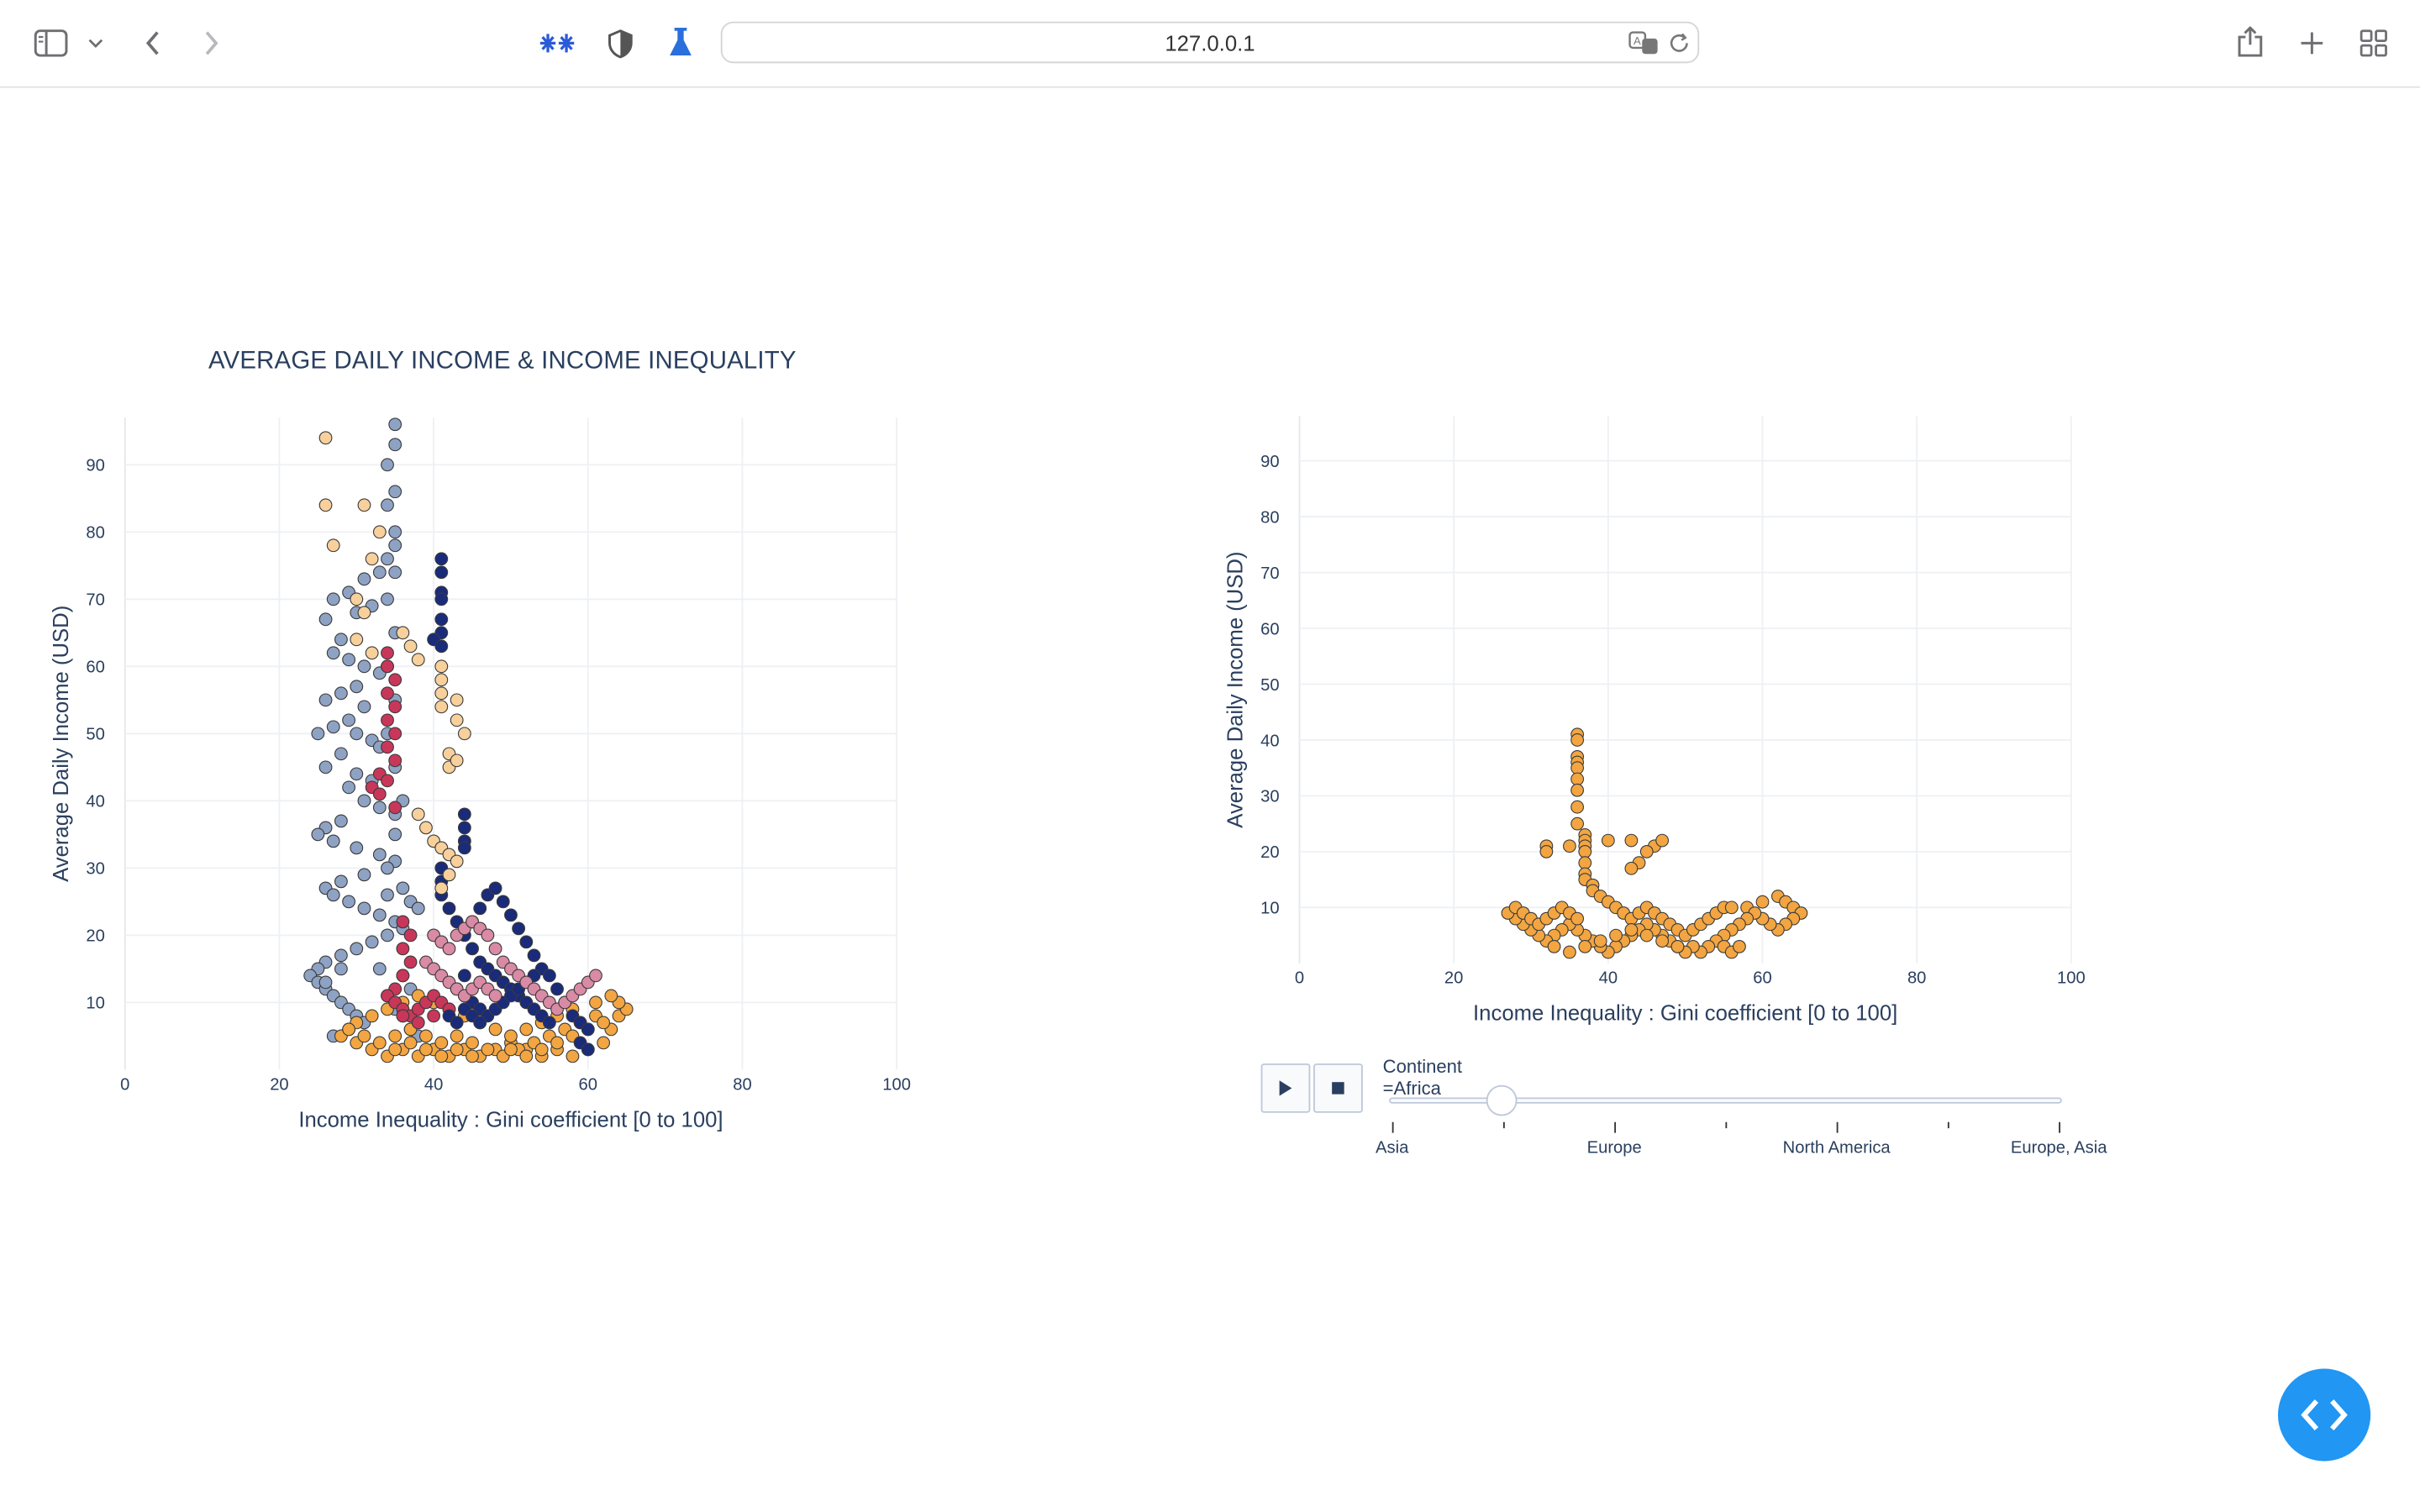 Image resolution: width=2420 pixels, height=1512 pixels. I want to click on slider-rail, so click(1726, 1100).